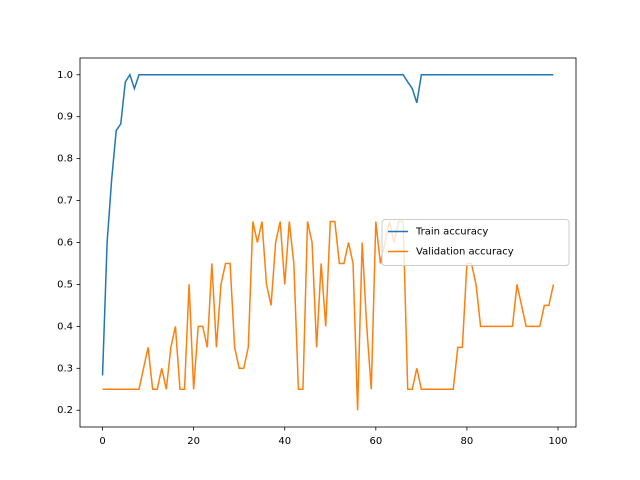 Image resolution: width=640 pixels, height=480 pixels. I want to click on legend: Train accuracy Validation accuracy, so click(475, 242).